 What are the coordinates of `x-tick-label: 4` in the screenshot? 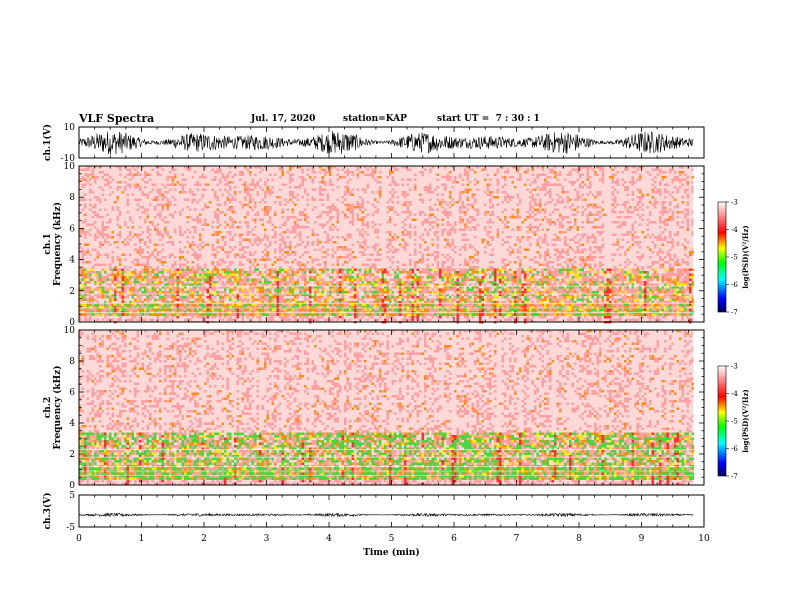 It's located at (329, 539).